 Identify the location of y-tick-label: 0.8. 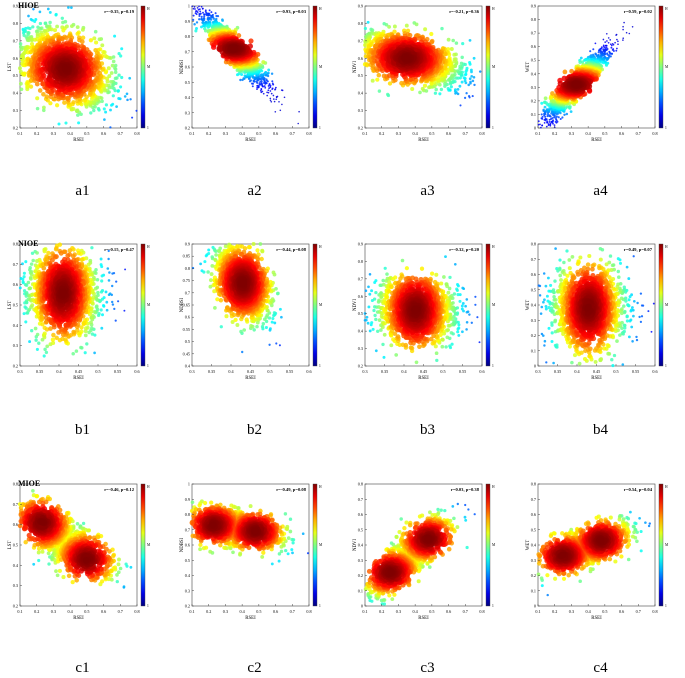
(15, 23).